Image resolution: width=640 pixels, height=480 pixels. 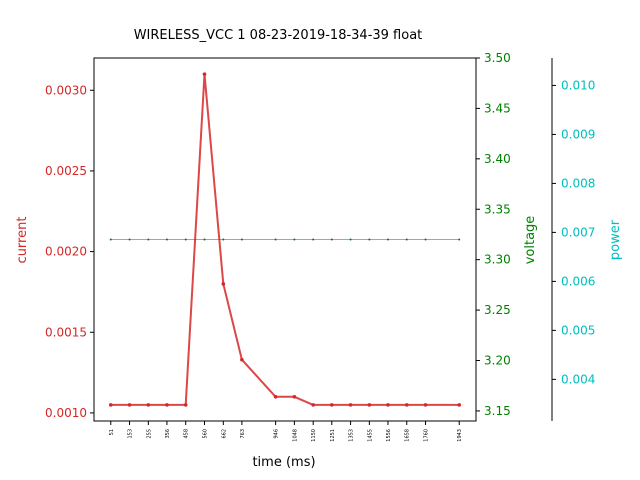 I want to click on power-tick-label: 0.004, so click(x=578, y=379).